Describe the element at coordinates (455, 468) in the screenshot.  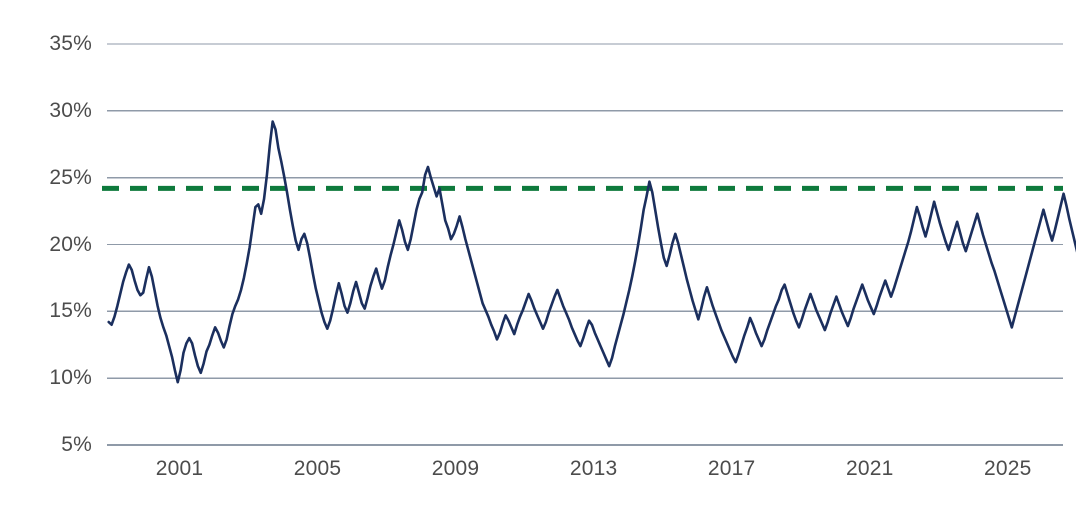
I see `x-axis-tick-label: 2009` at that location.